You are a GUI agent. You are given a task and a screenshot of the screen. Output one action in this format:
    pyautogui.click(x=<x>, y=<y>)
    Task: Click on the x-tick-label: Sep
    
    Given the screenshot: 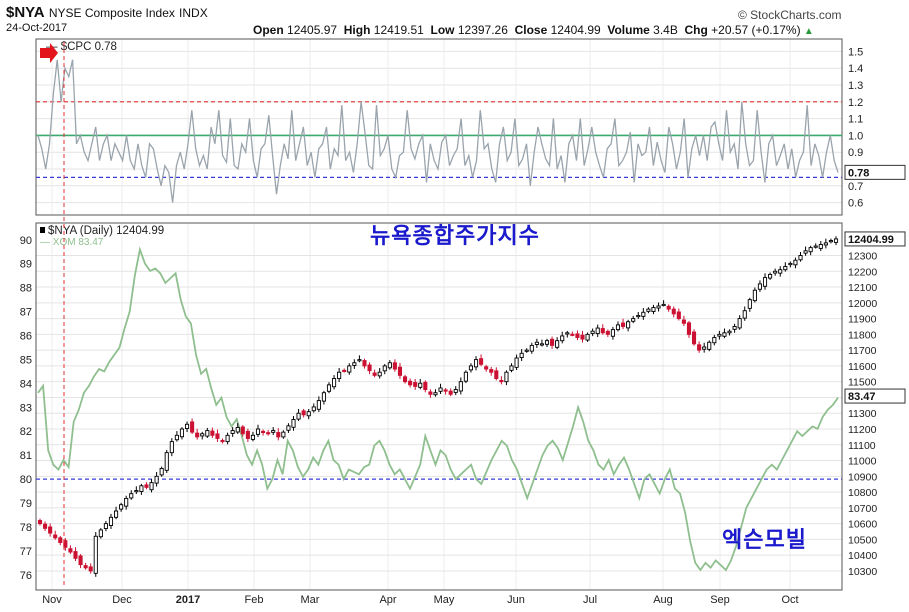 What is the action you would take?
    pyautogui.click(x=720, y=600)
    